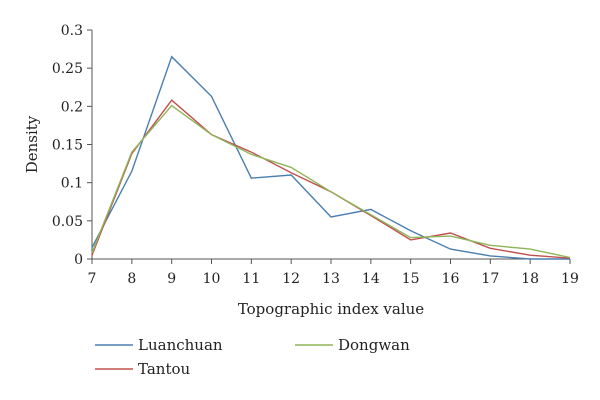 Image resolution: width=600 pixels, height=400 pixels. What do you see at coordinates (530, 279) in the screenshot?
I see `x-tick-label: 18` at bounding box center [530, 279].